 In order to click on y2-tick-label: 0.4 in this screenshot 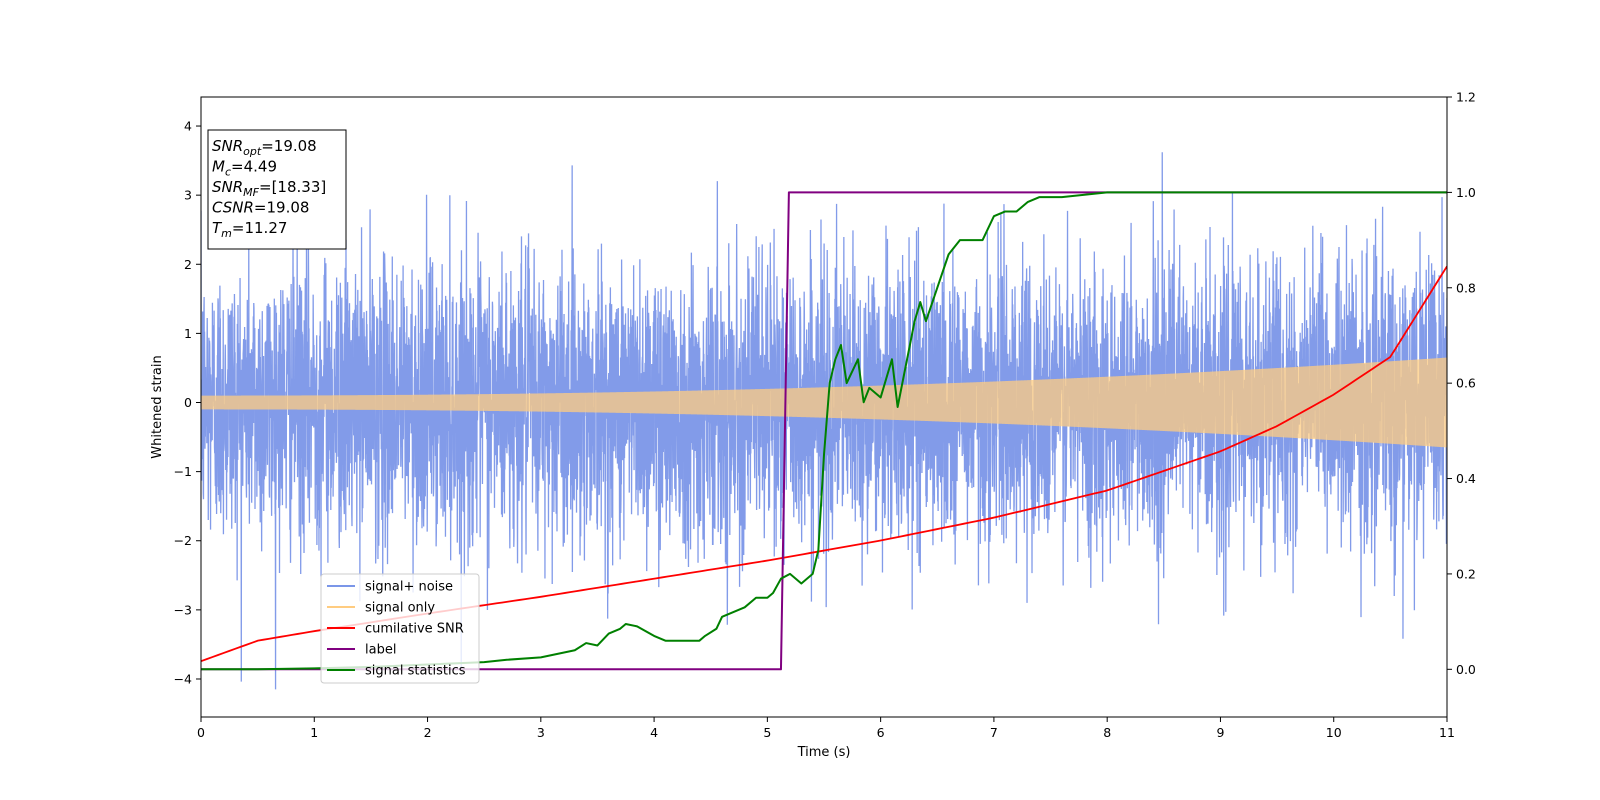, I will do `click(1466, 478)`.